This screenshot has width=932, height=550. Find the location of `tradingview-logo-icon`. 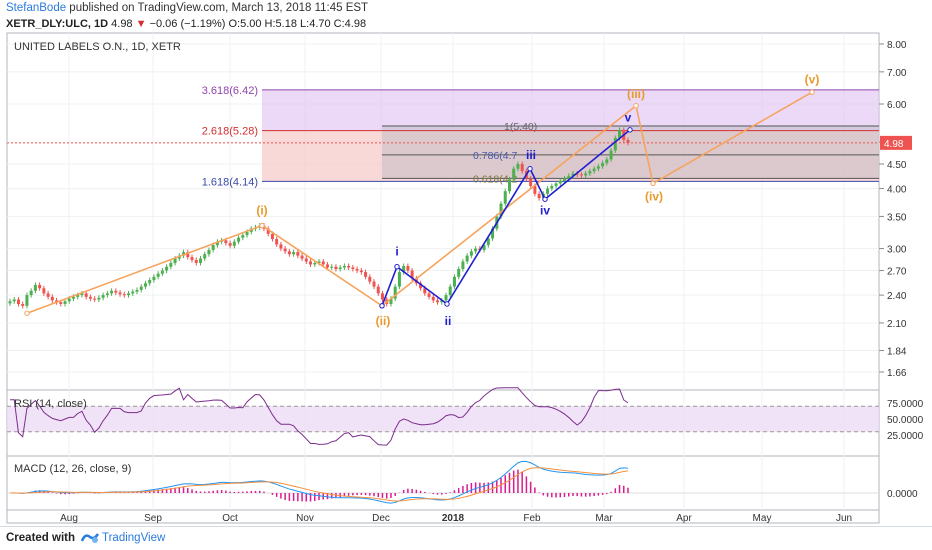

tradingview-logo-icon is located at coordinates (90, 538).